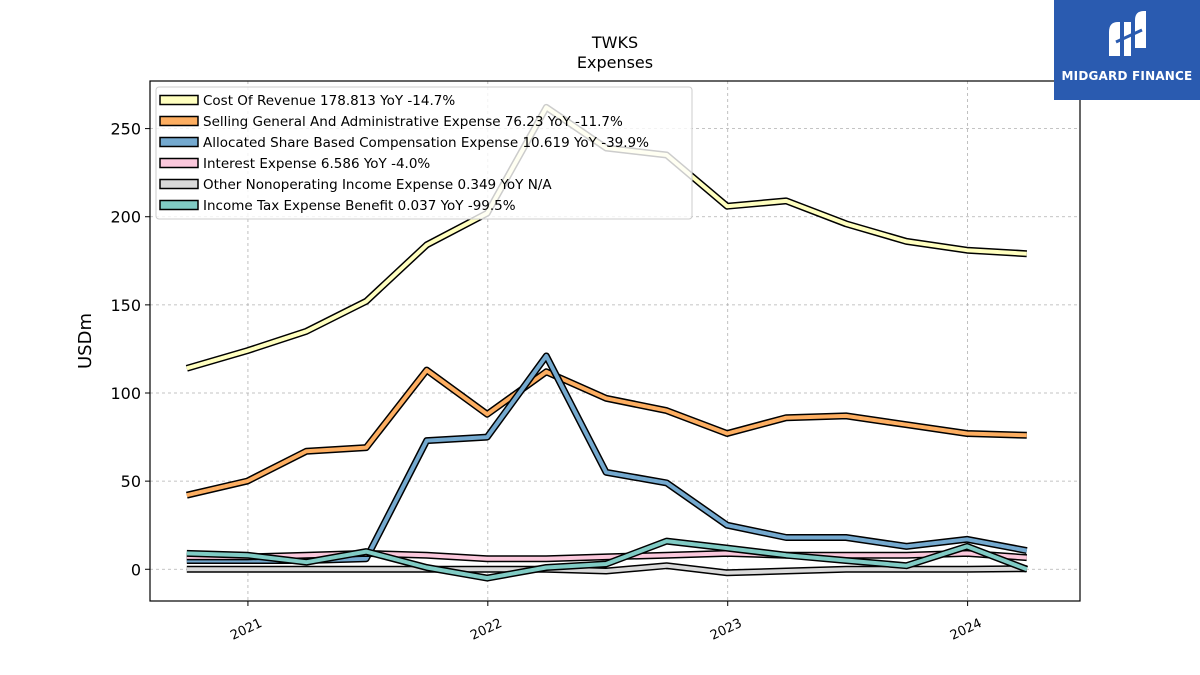 The height and width of the screenshot is (675, 1200). I want to click on chart-subtitle: Expenses, so click(615, 62).